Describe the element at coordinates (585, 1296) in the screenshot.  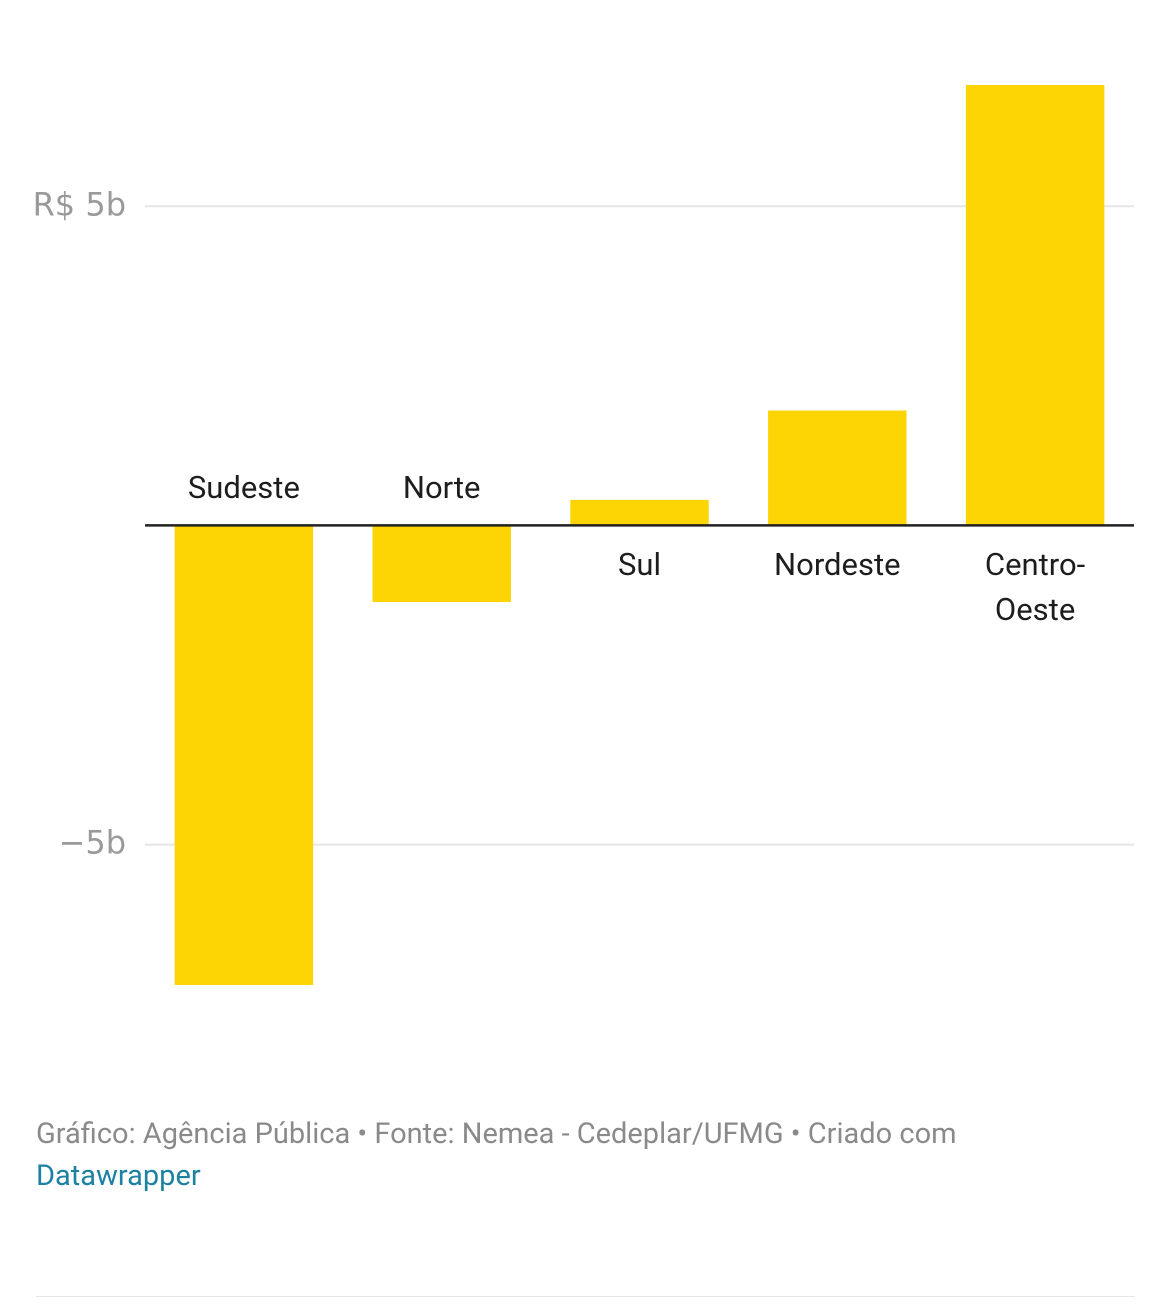
I see `footer-rule` at that location.